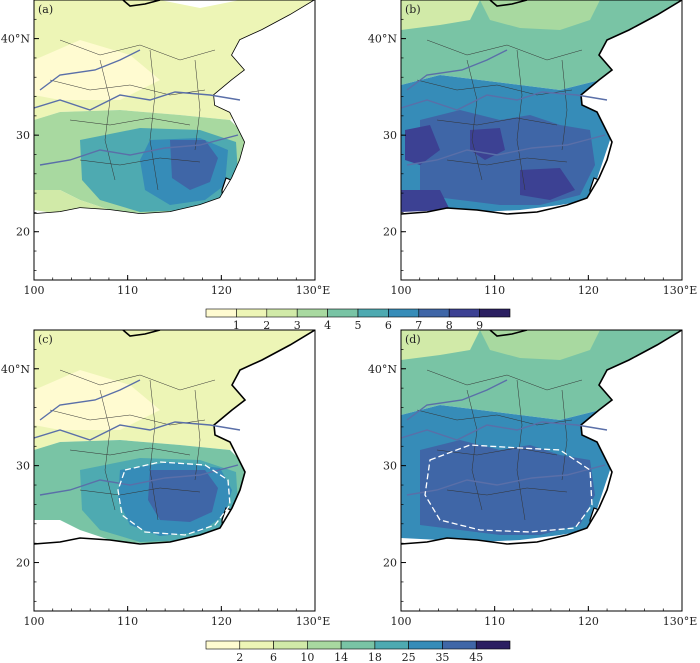  I want to click on panel-d-provinces, so click(499, 445).